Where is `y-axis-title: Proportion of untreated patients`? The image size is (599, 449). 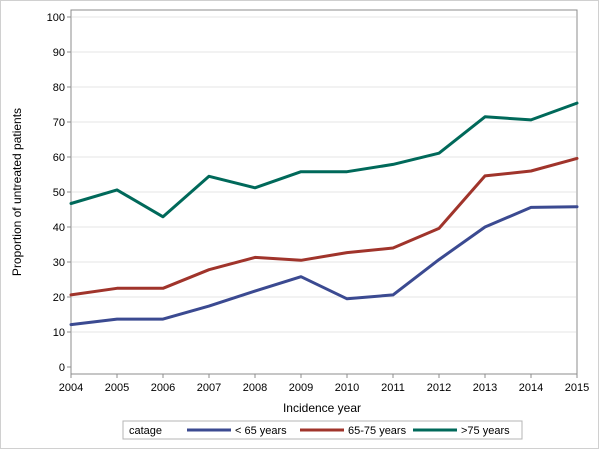
y-axis-title: Proportion of untreated patients is located at coordinates (17, 192).